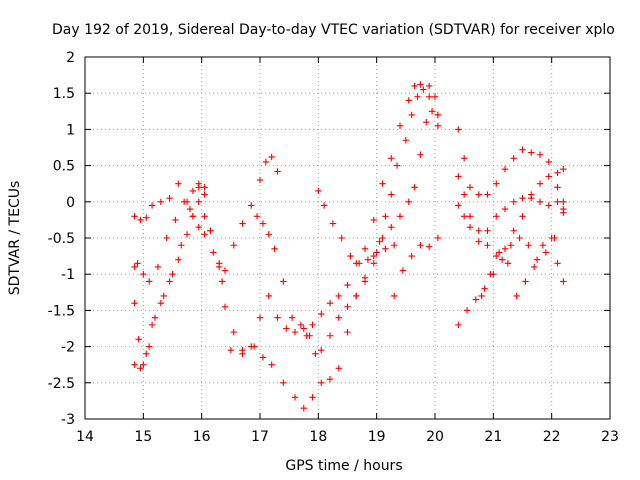  What do you see at coordinates (202, 437) in the screenshot?
I see `x-tick-label: 16` at bounding box center [202, 437].